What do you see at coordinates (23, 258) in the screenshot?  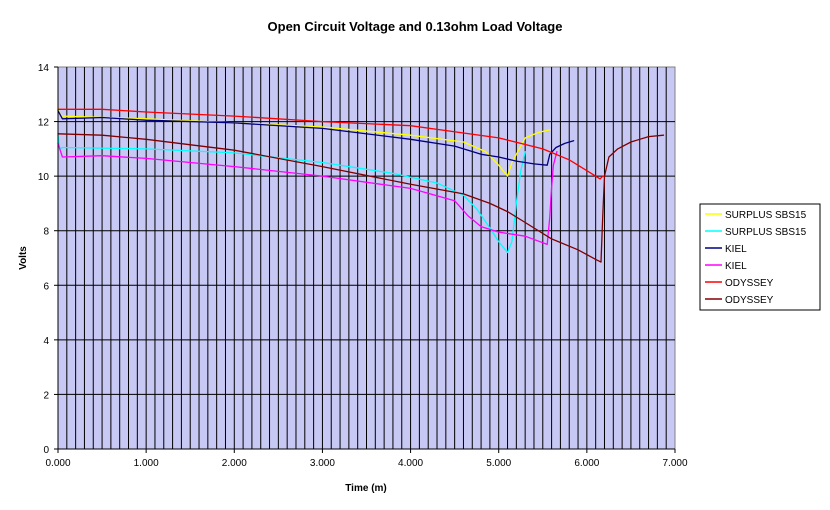 I see `y-axis-label: Volts` at bounding box center [23, 258].